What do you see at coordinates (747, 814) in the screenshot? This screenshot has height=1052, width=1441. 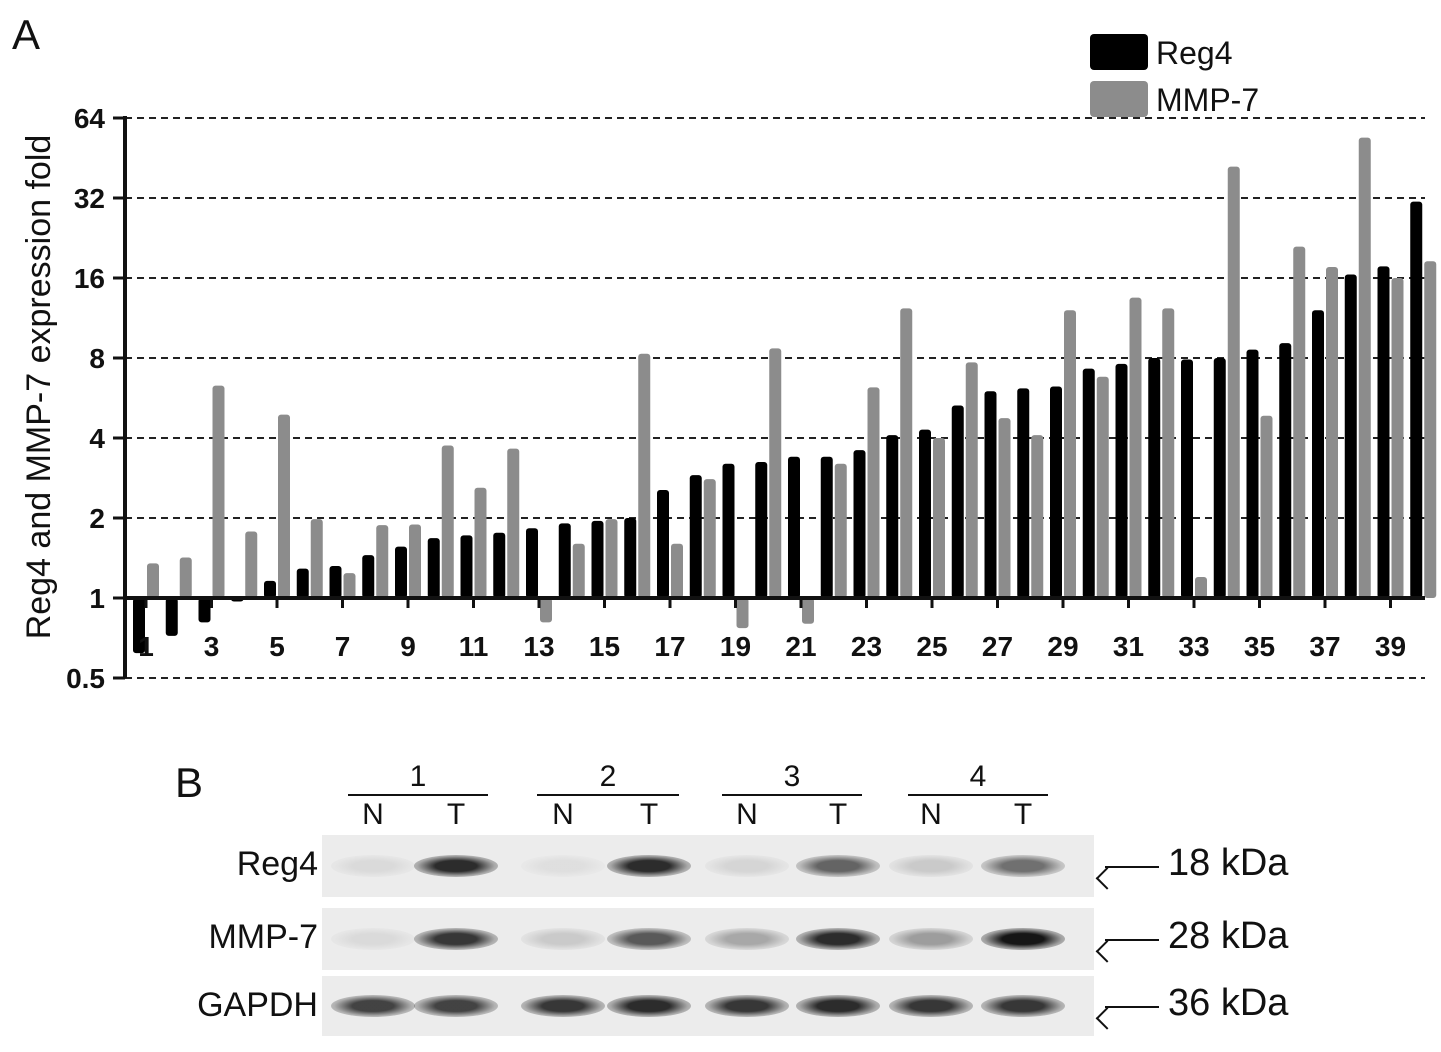 I see `lane-label-5: N` at bounding box center [747, 814].